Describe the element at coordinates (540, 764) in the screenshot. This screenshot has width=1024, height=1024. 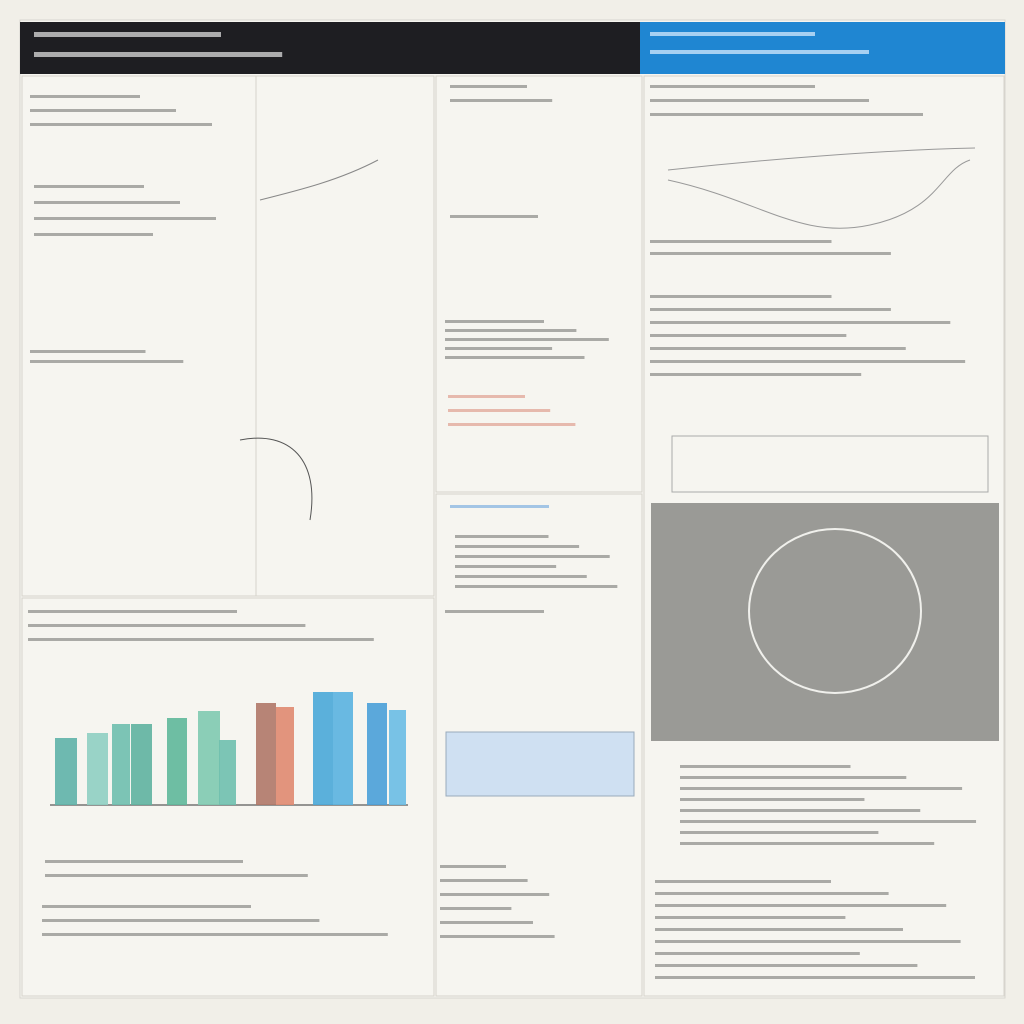
I see `highlight-box` at that location.